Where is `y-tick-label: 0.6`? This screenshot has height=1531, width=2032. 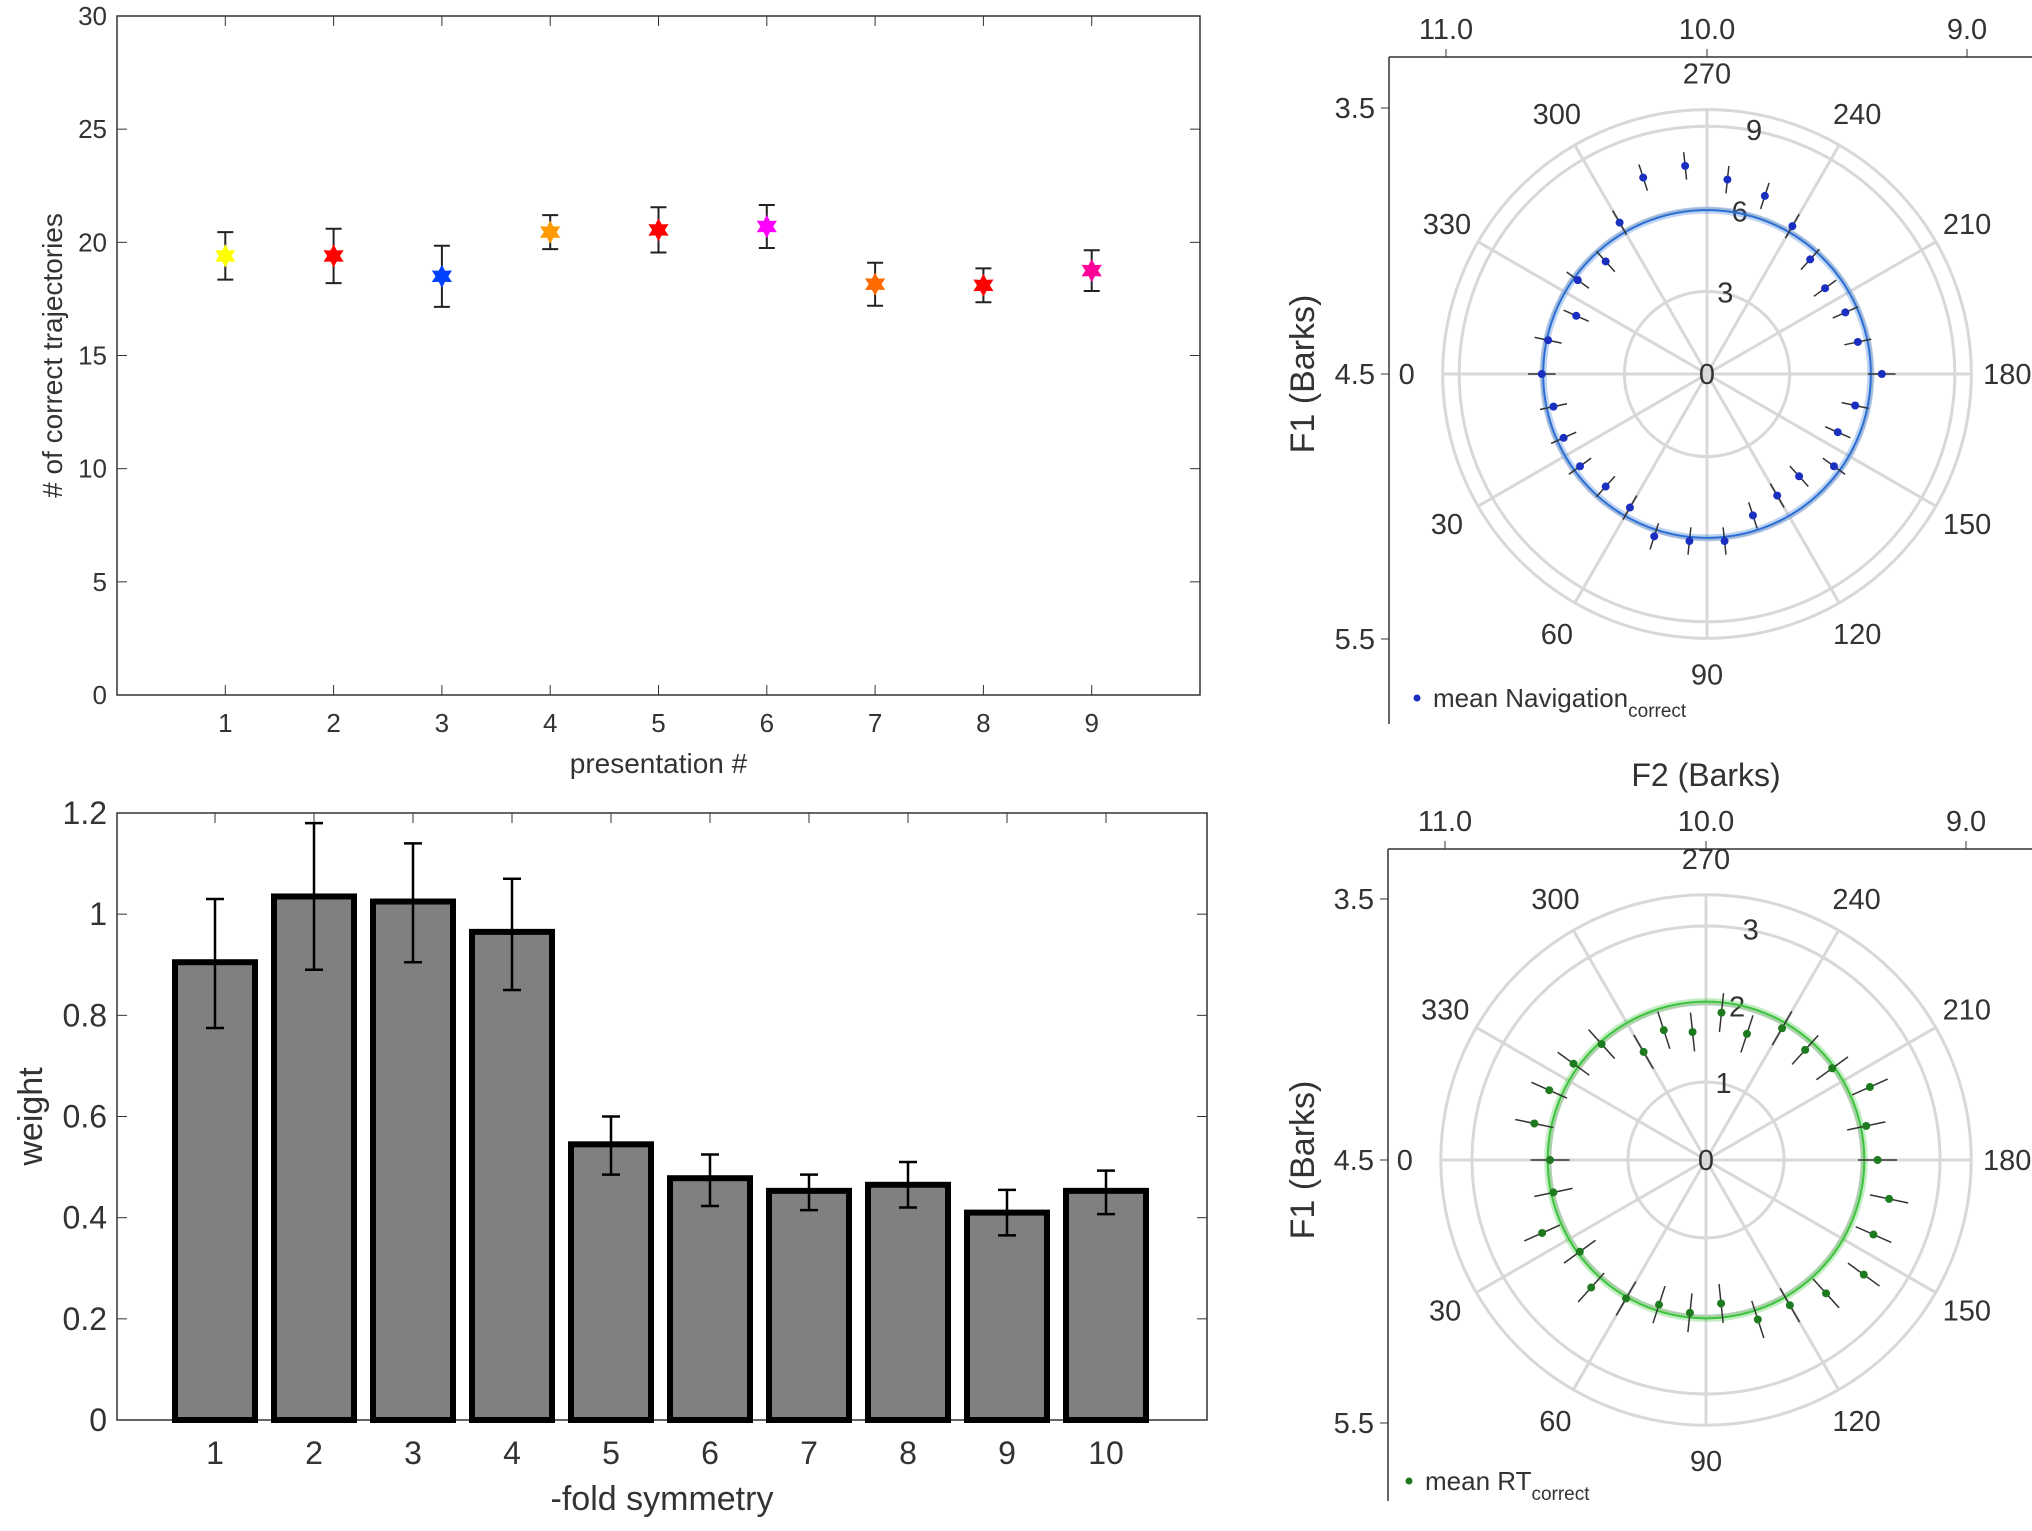
y-tick-label: 0.6 is located at coordinates (85, 1117).